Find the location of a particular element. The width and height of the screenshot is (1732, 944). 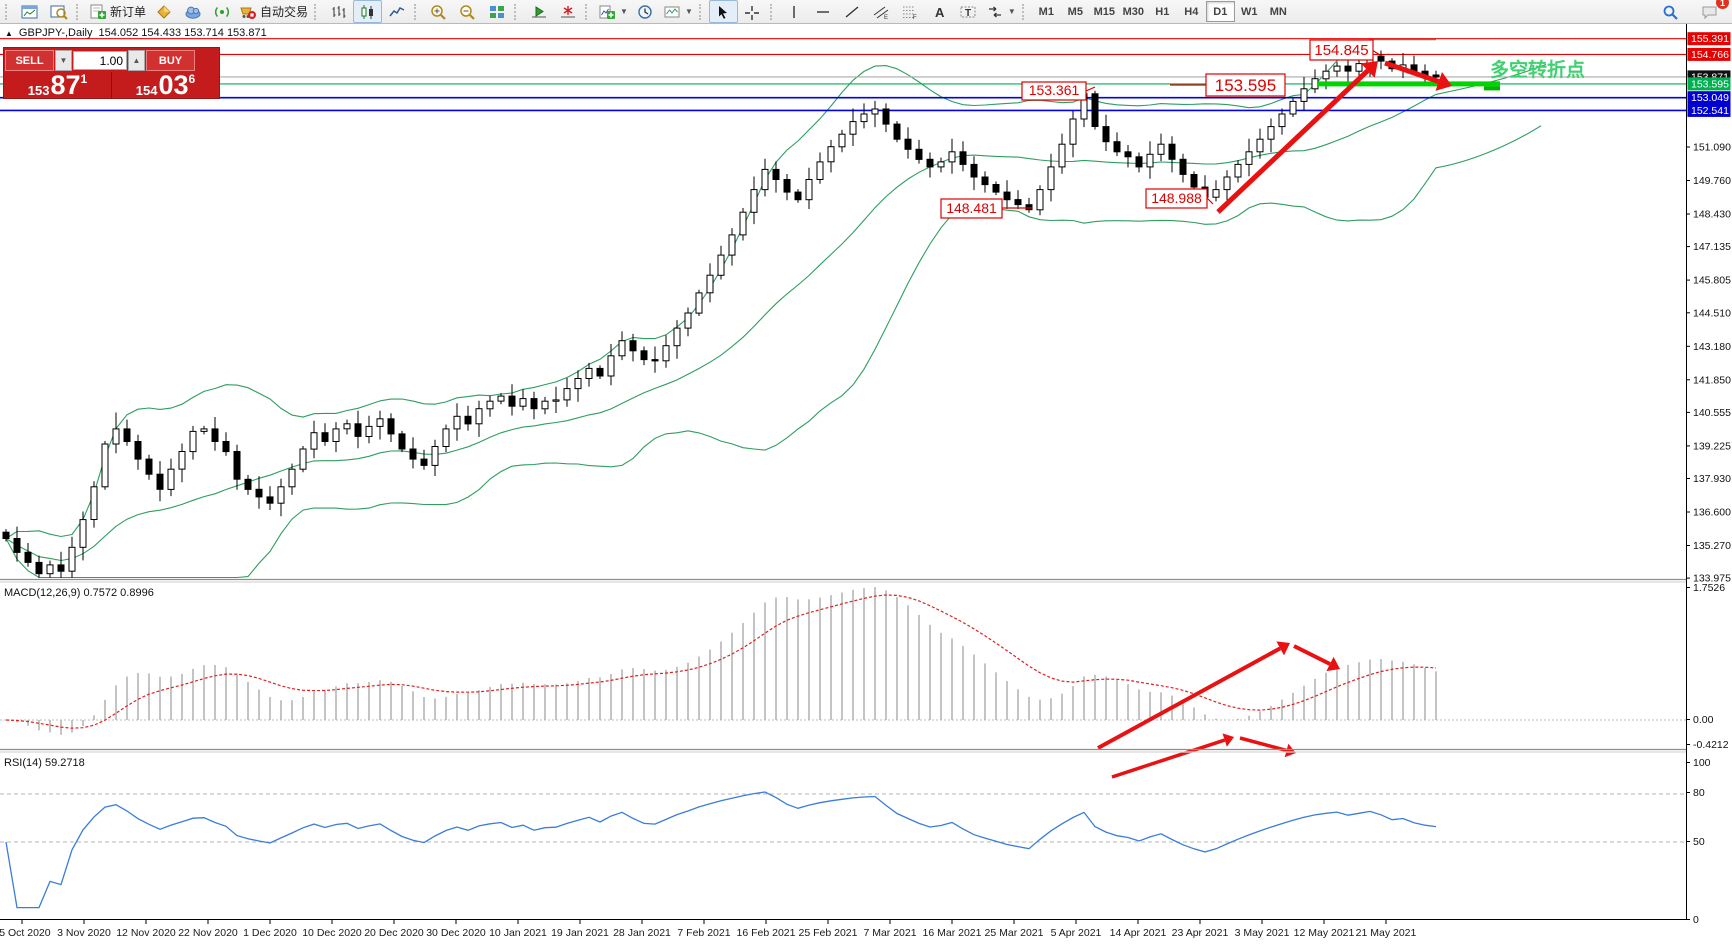

horizontal-line-icon is located at coordinates (823, 11).